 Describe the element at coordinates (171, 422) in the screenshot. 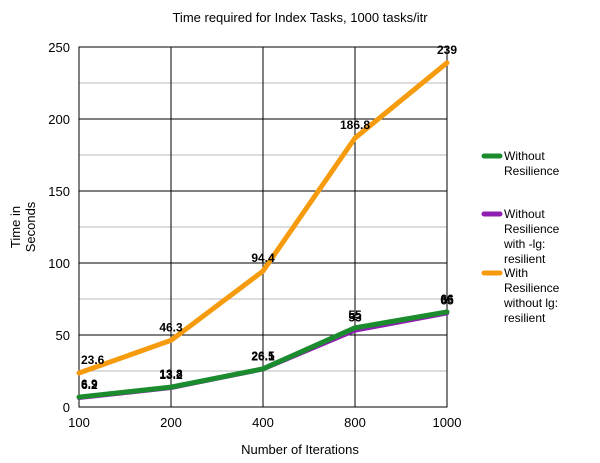

I see `x-tick-label: 200` at that location.